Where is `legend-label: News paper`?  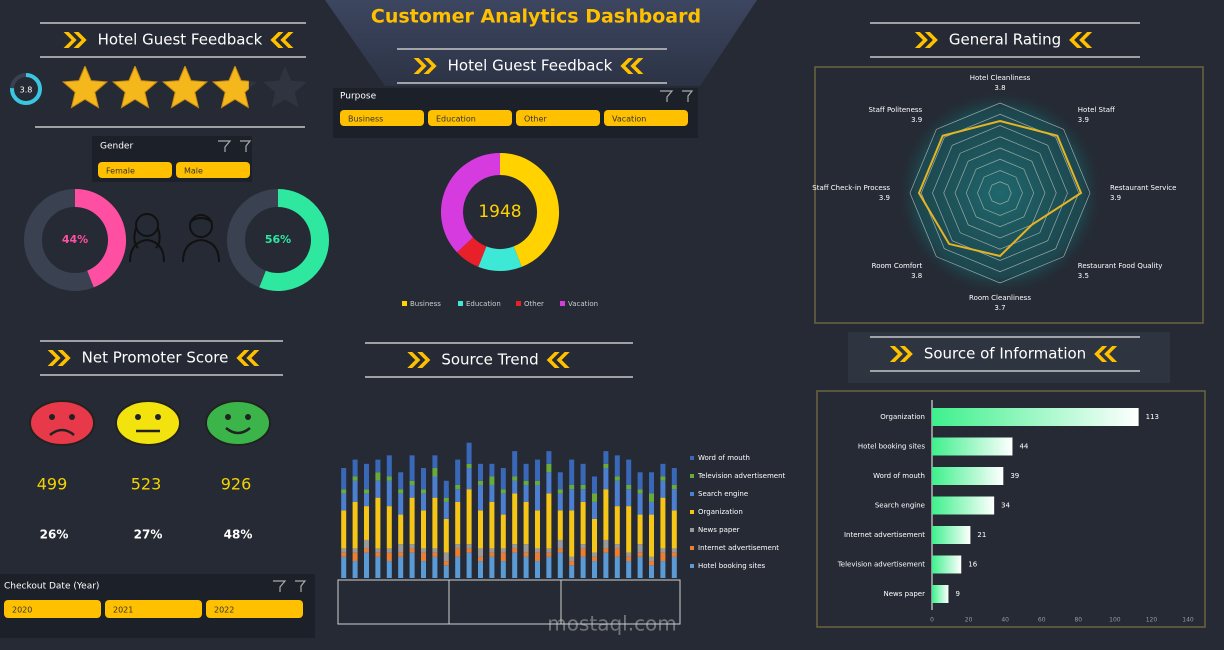
legend-label: News paper is located at coordinates (719, 530).